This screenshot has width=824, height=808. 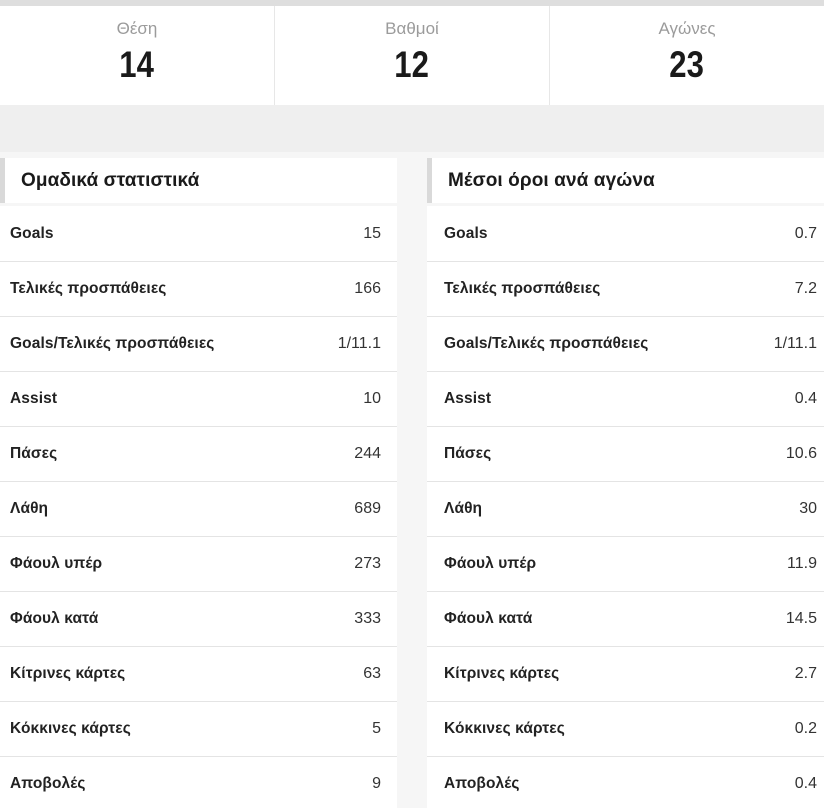 What do you see at coordinates (198, 618) in the screenshot?
I see `stat-row: Φάουλ κατά 333` at bounding box center [198, 618].